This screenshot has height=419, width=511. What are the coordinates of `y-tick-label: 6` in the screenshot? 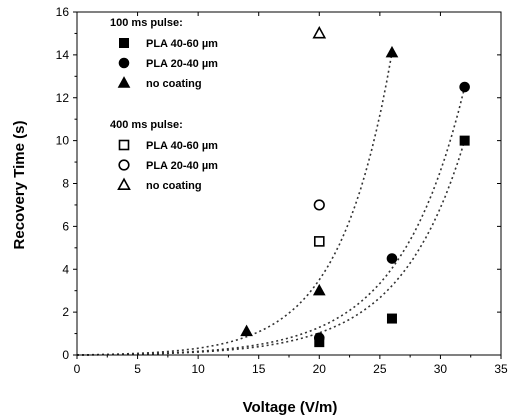 It's located at (65, 226).